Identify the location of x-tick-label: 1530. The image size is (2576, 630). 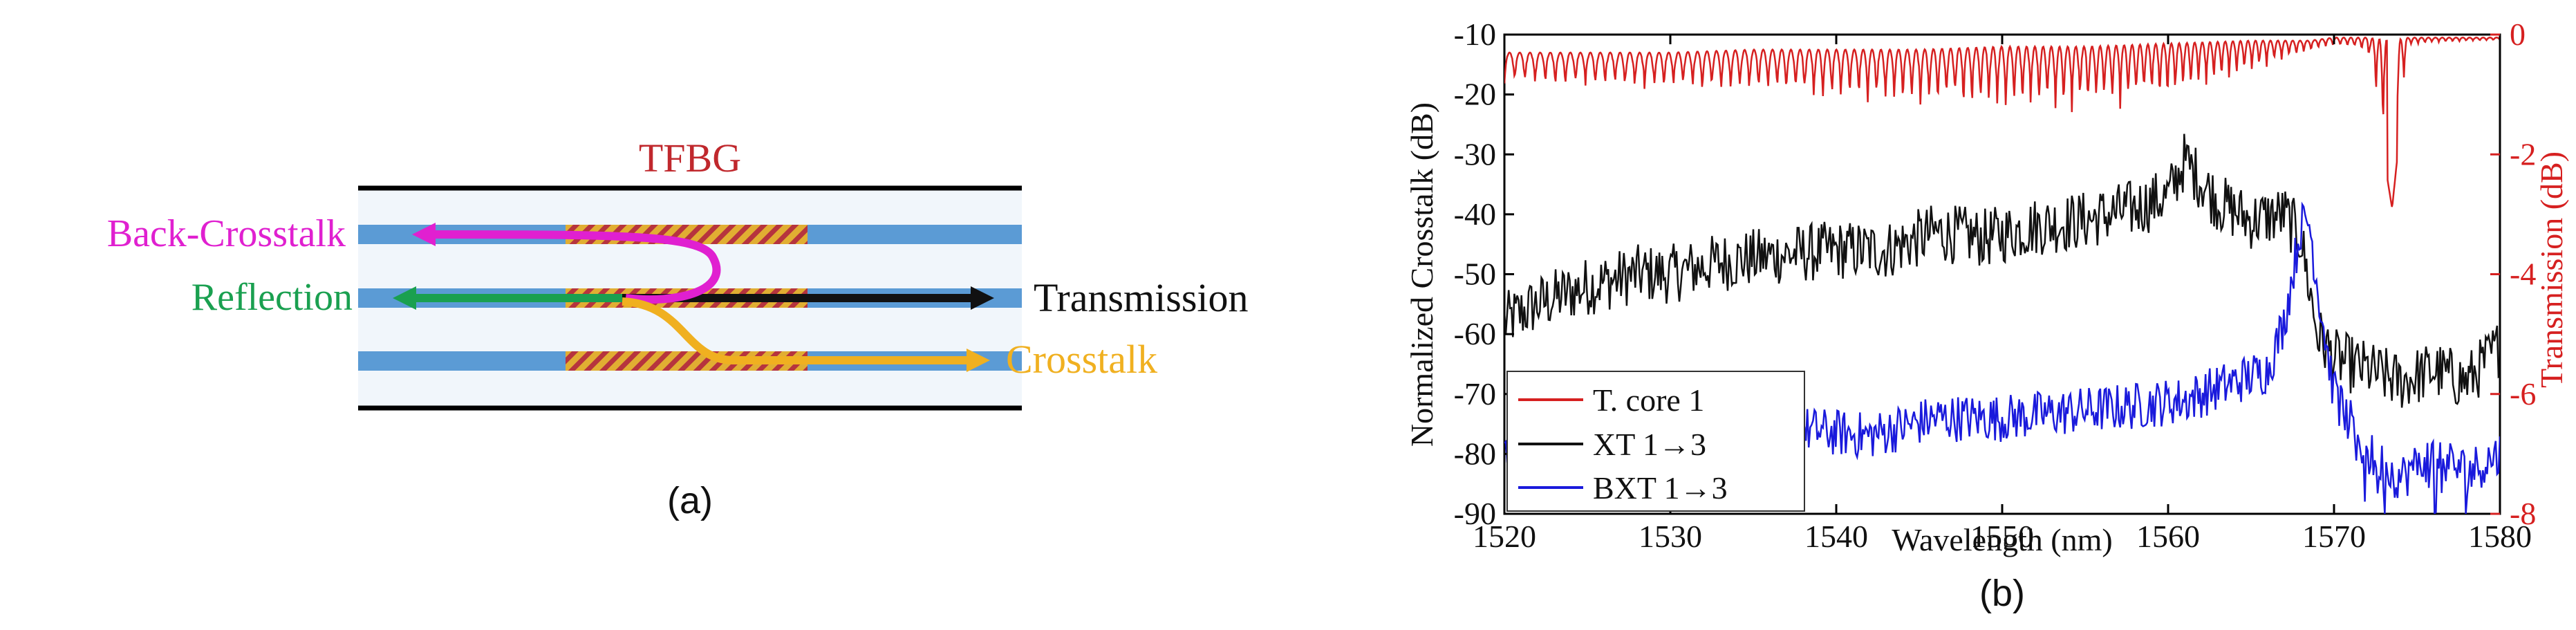
(1670, 536).